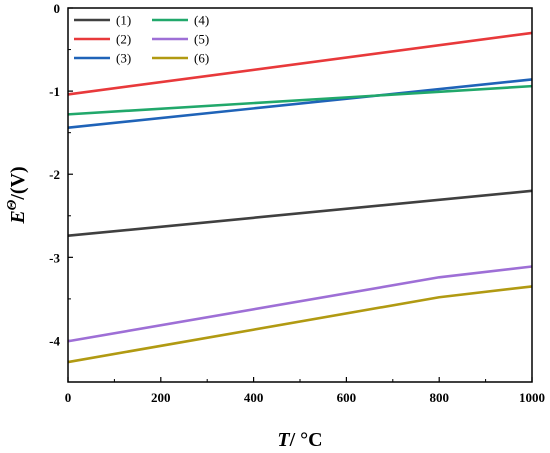 The width and height of the screenshot is (550, 453). I want to click on y-tick-label: -1, so click(54, 91).